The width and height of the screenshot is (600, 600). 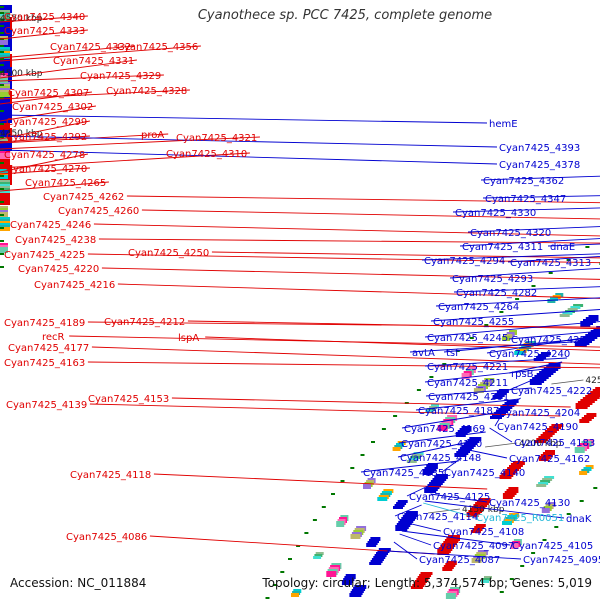 What do you see at coordinates (206, 154) in the screenshot?
I see `gene-label: Cyan7425_4310` at bounding box center [206, 154].